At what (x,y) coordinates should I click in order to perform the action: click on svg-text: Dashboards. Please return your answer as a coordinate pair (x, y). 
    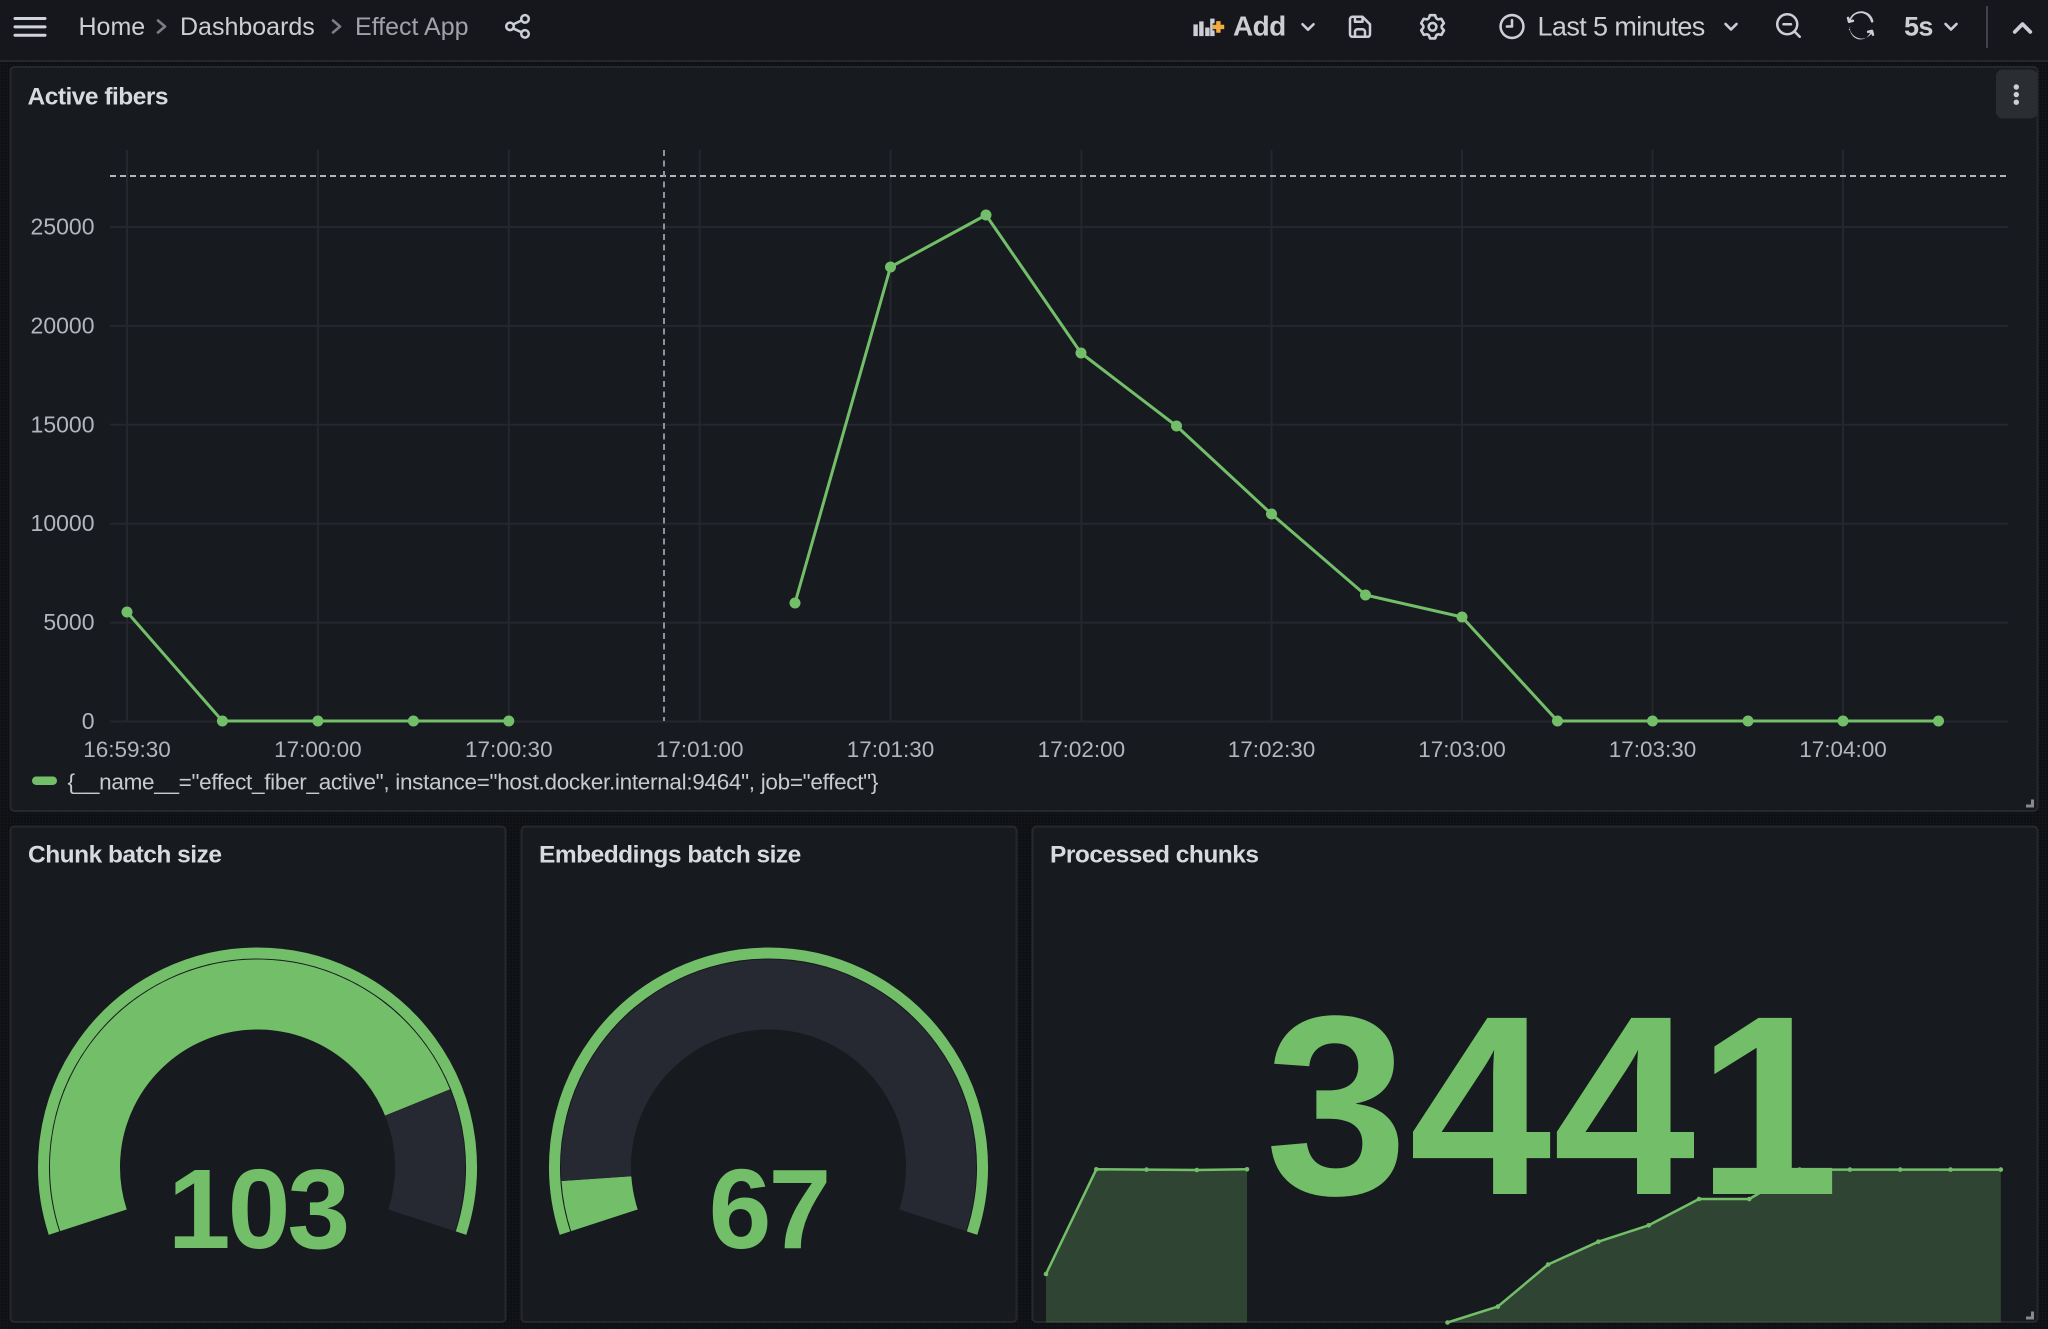
    Looking at the image, I should click on (247, 27).